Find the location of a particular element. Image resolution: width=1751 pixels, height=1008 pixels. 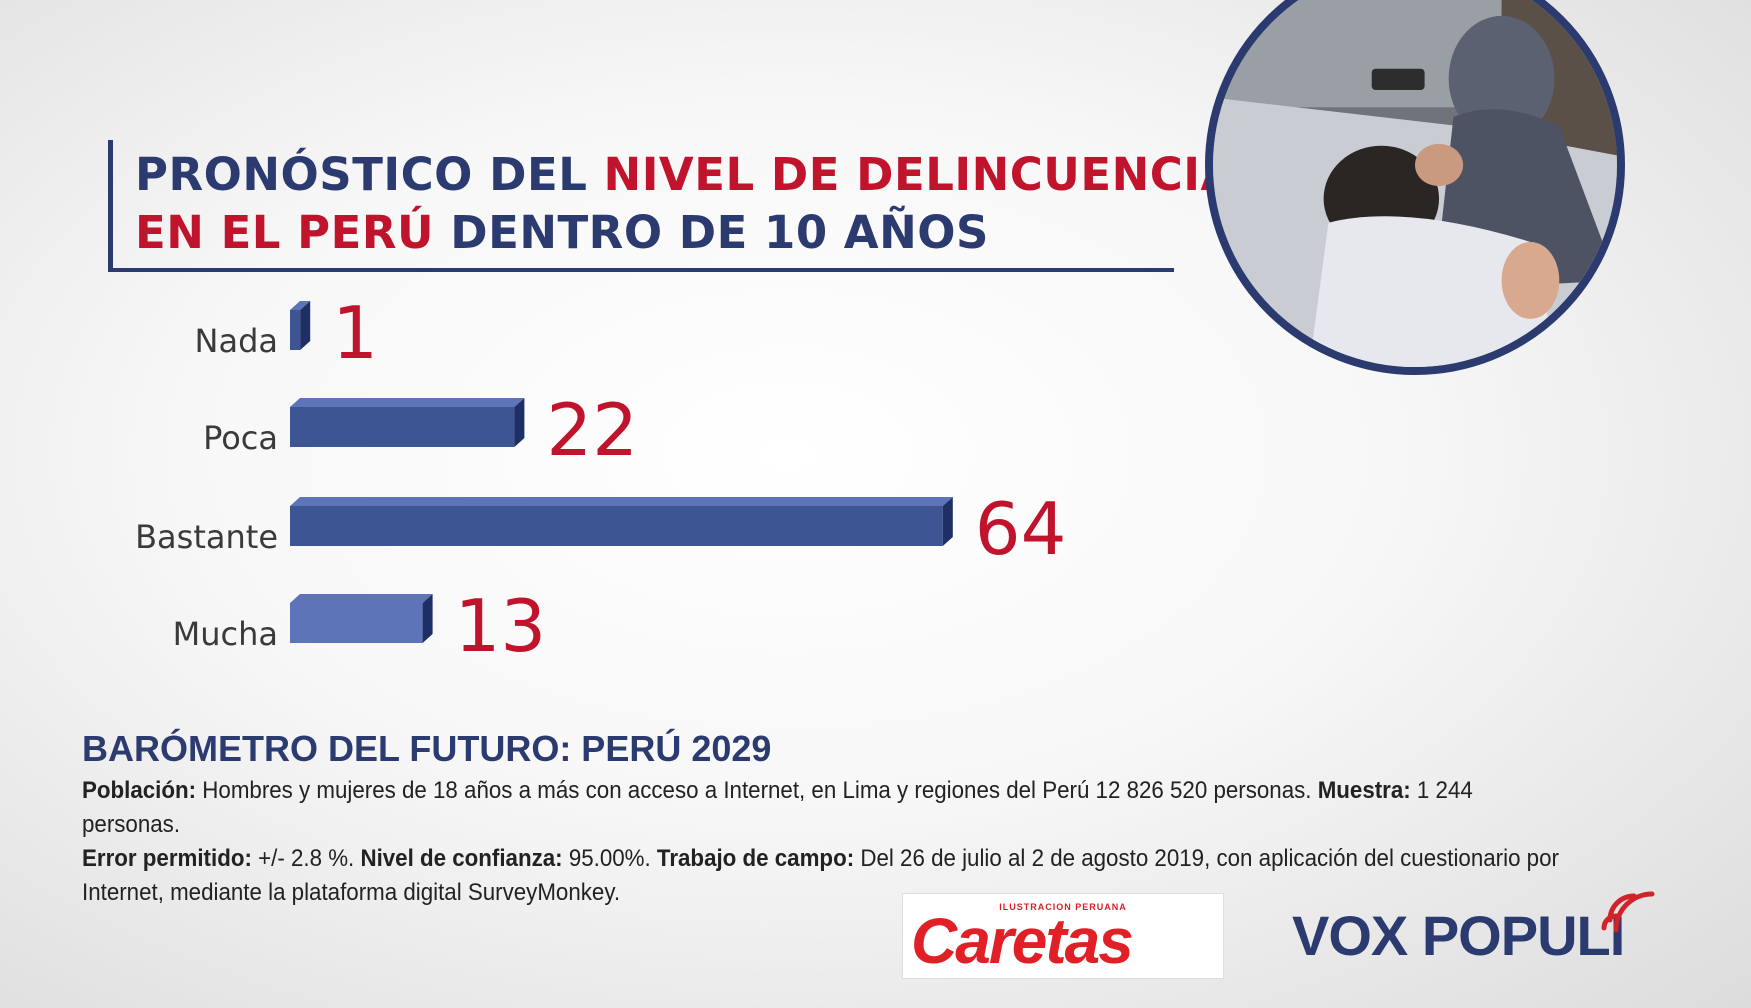

campo-label: Trabajo de campo: is located at coordinates (755, 858).